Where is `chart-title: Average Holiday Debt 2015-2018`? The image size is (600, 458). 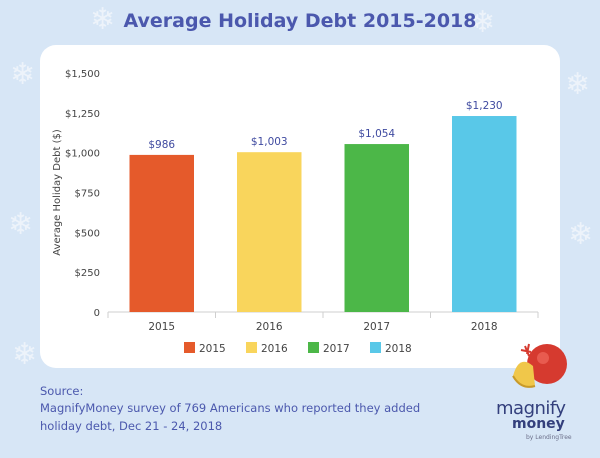
chart-title: Average Holiday Debt 2015-2018 is located at coordinates (300, 21).